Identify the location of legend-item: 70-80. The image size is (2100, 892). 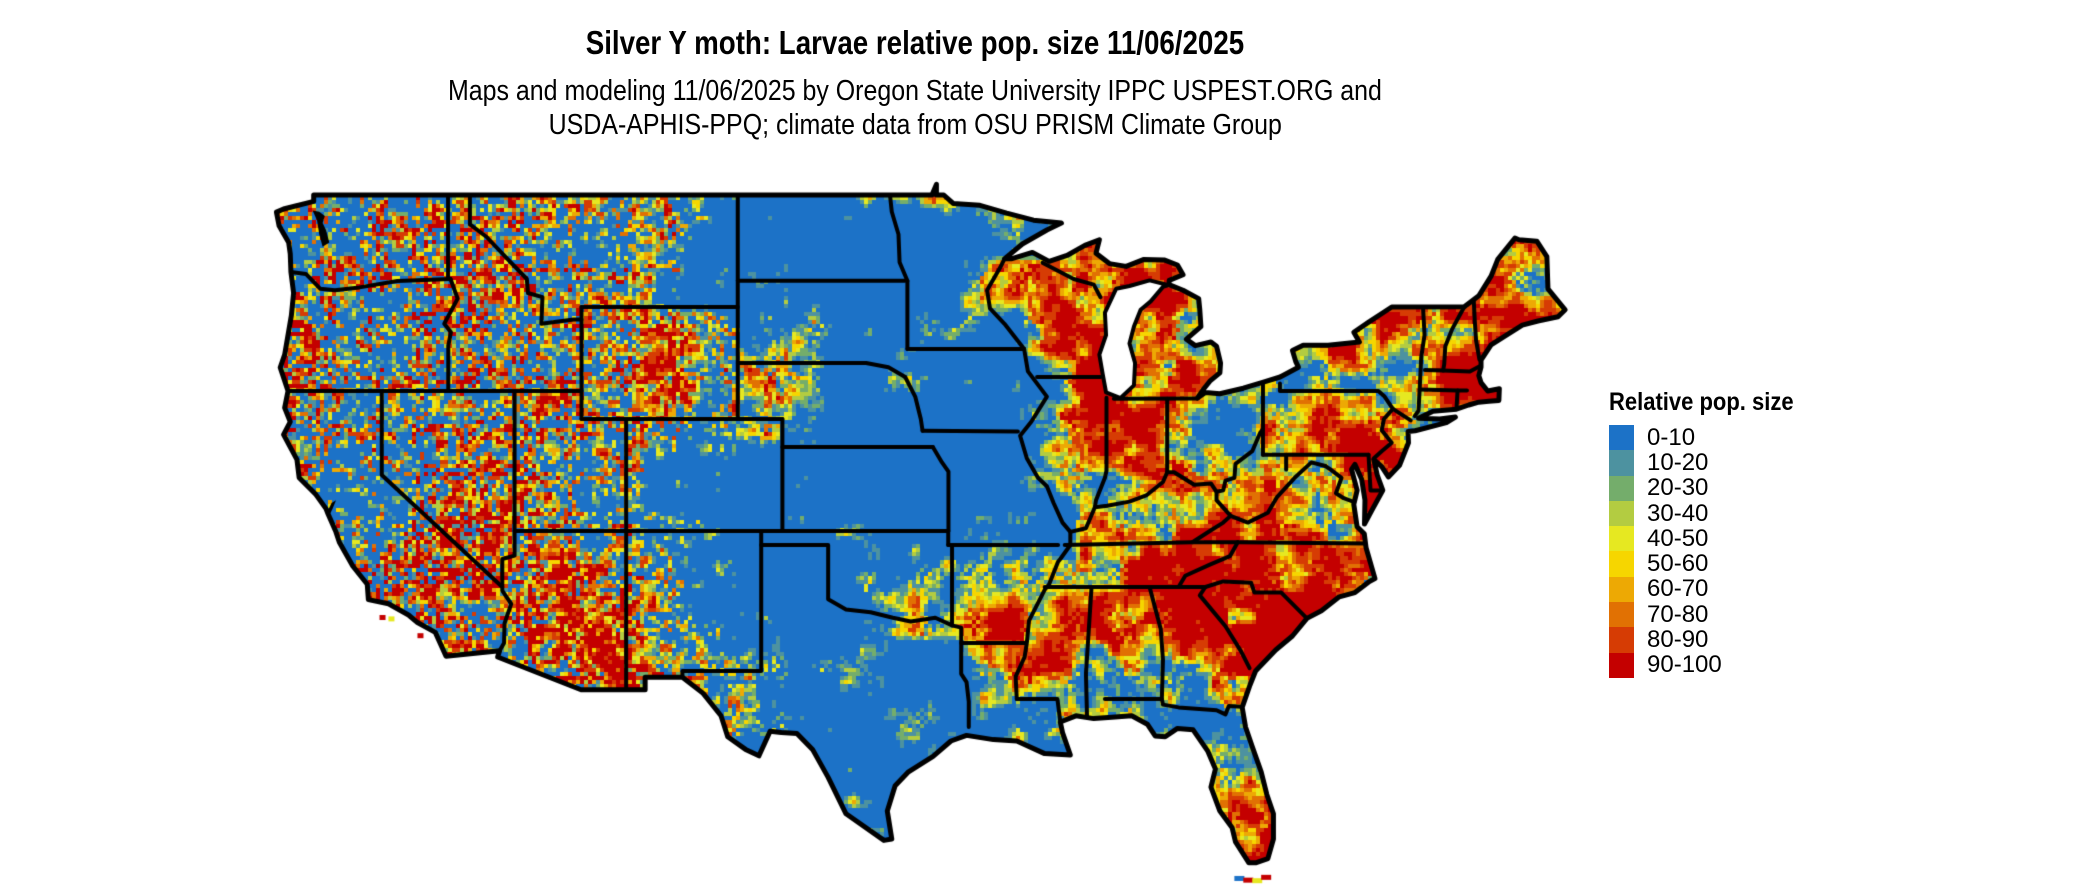
(1714, 614).